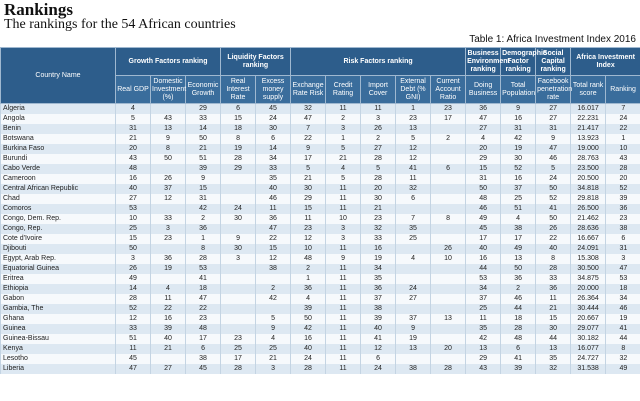  What do you see at coordinates (588, 319) in the screenshot?
I see `table-cell: 20.667` at bounding box center [588, 319].